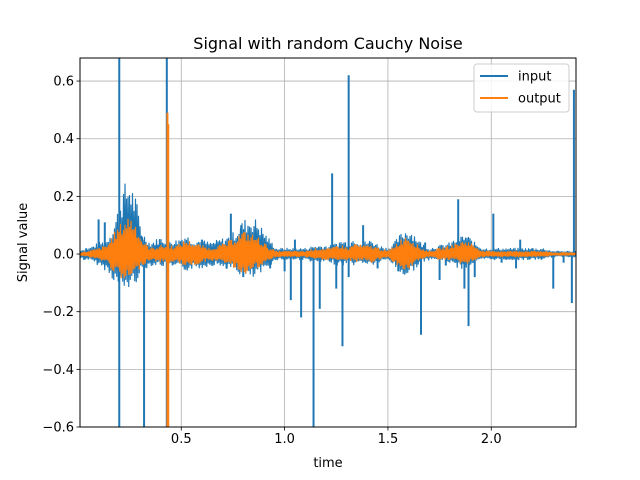 This screenshot has width=640, height=480. Describe the element at coordinates (58, 428) in the screenshot. I see `y-tick-label: −0.6` at that location.